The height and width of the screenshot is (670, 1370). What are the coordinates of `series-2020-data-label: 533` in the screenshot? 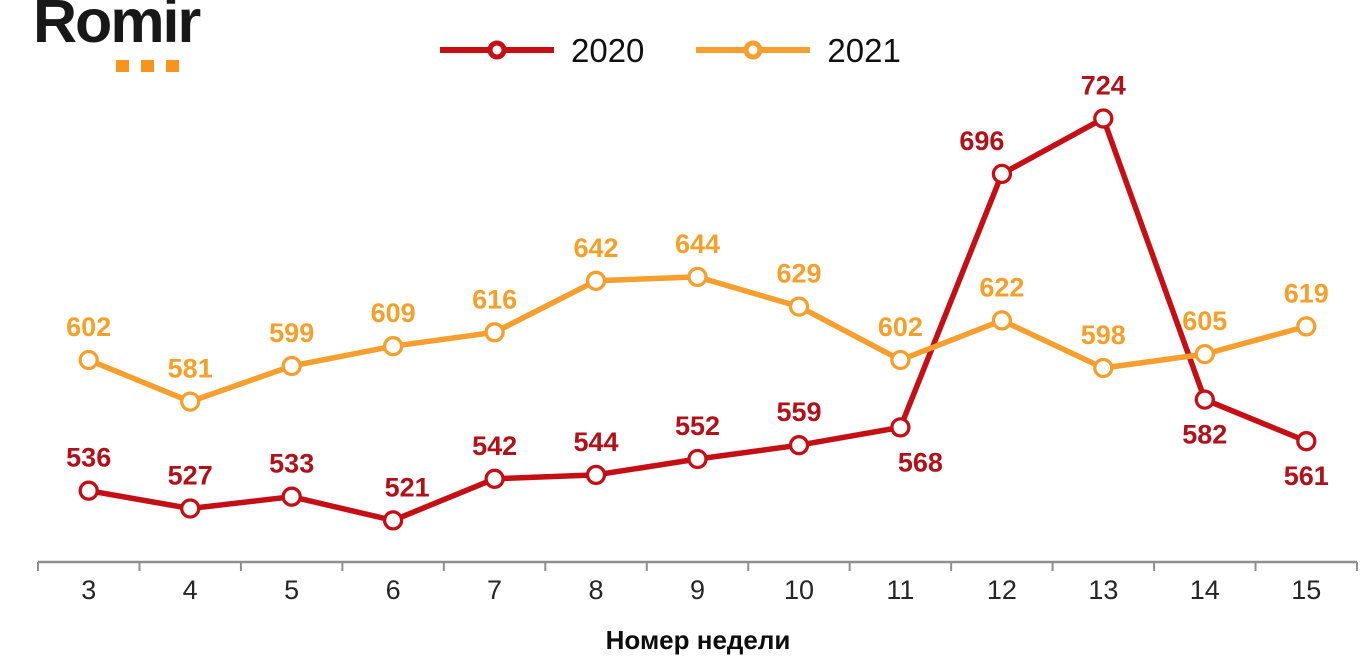 It's located at (291, 464).